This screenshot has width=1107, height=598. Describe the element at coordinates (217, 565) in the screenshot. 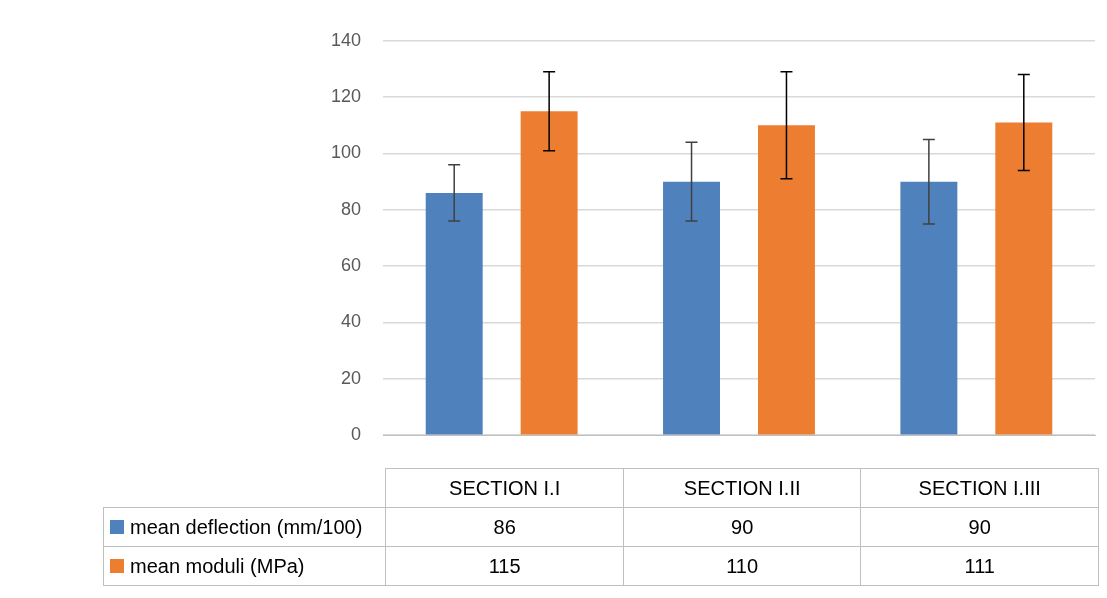

I see `legend-label: mean moduli (MPa)` at that location.